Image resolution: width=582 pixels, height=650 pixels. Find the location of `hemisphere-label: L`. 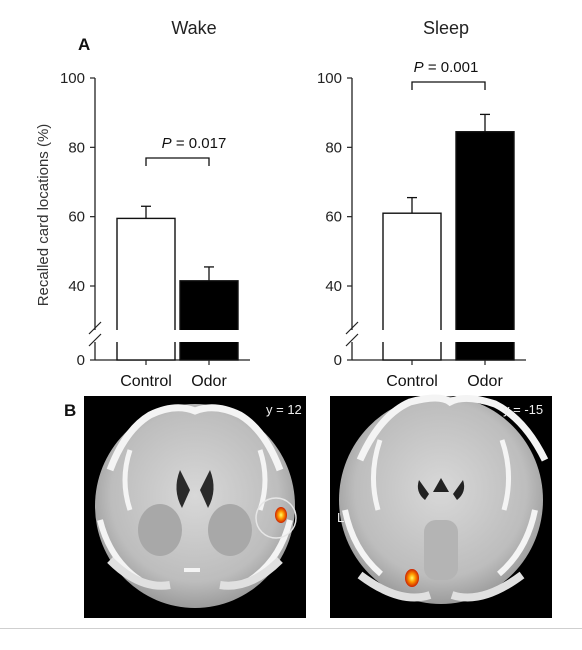

hemisphere-label: L is located at coordinates (340, 517).